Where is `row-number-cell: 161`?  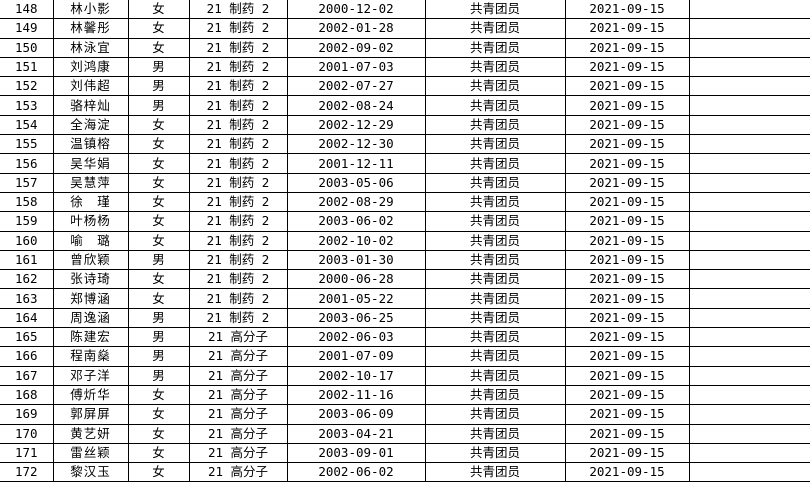 row-number-cell: 161 is located at coordinates (27, 260).